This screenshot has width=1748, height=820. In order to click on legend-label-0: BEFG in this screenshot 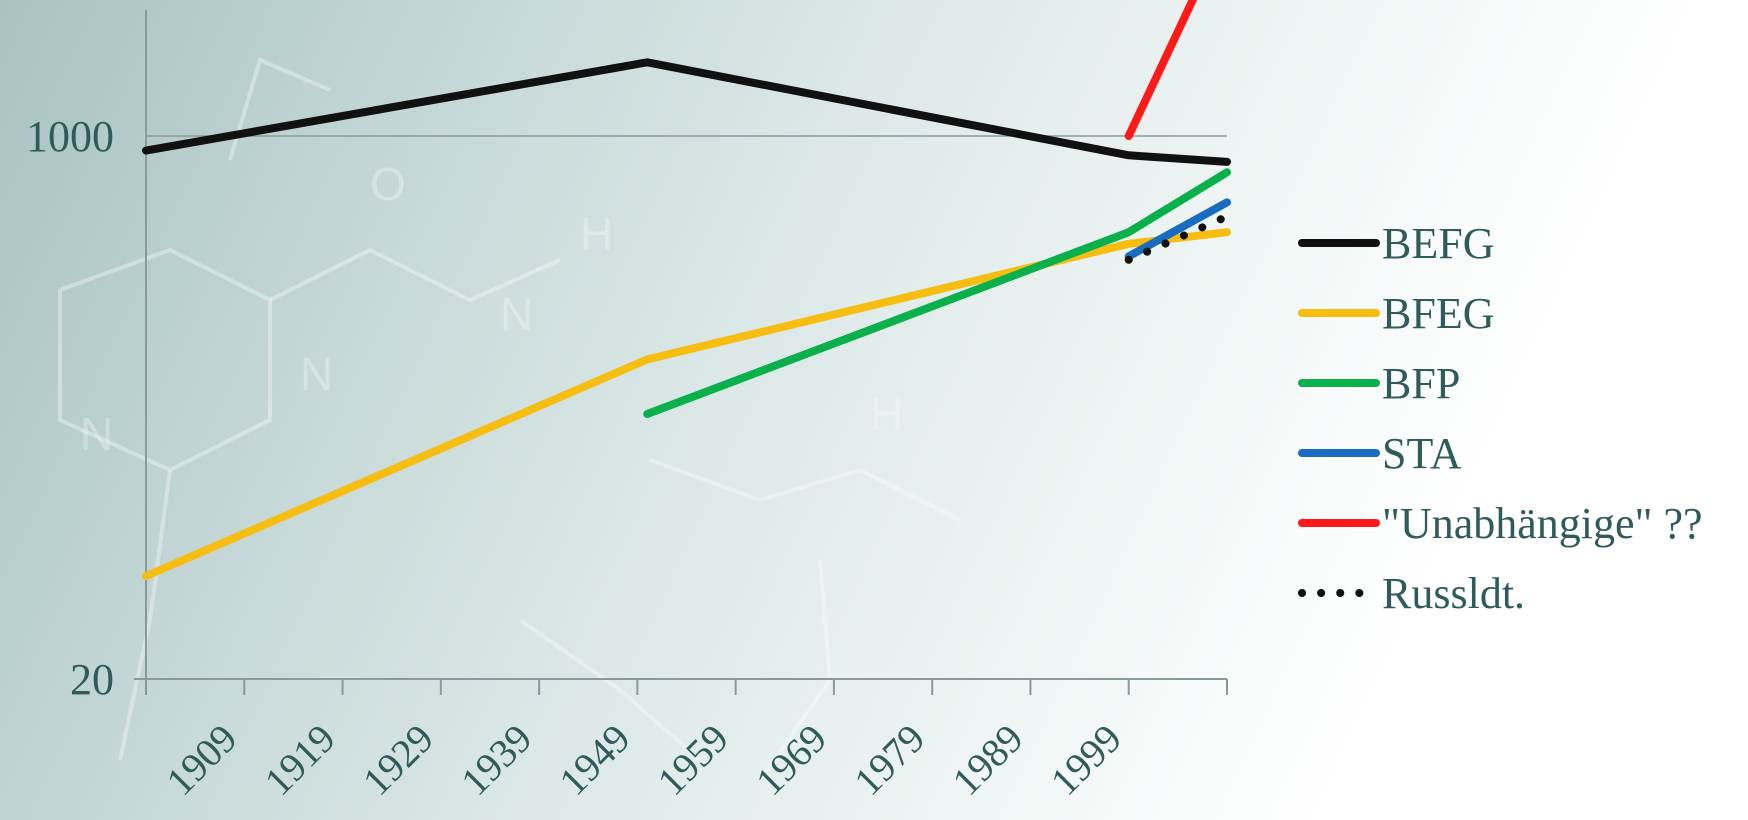, I will do `click(1438, 243)`.